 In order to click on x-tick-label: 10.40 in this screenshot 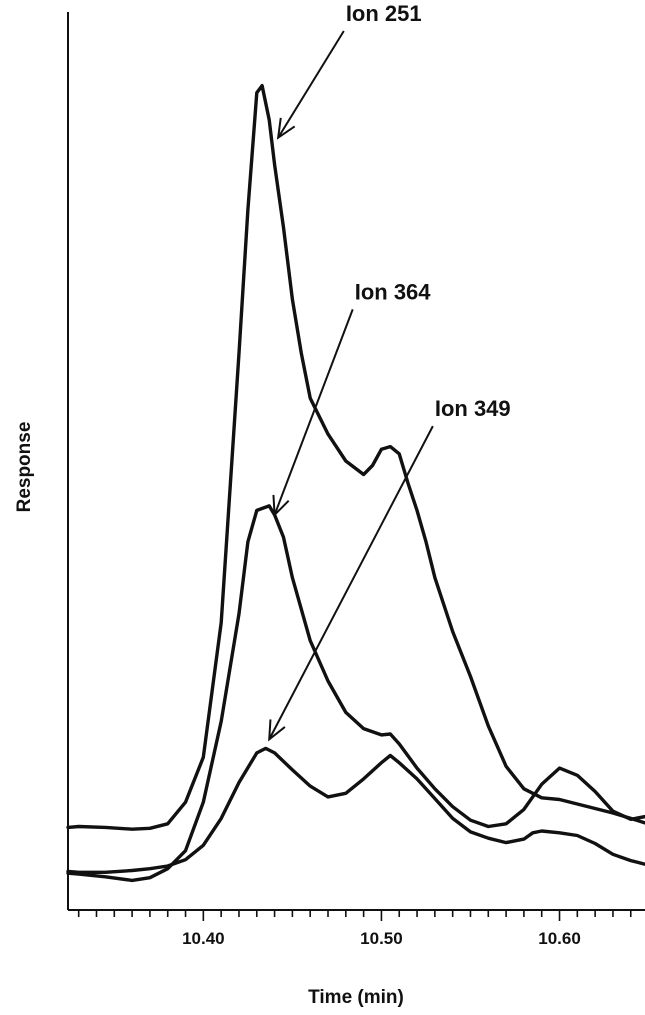, I will do `click(203, 938)`.